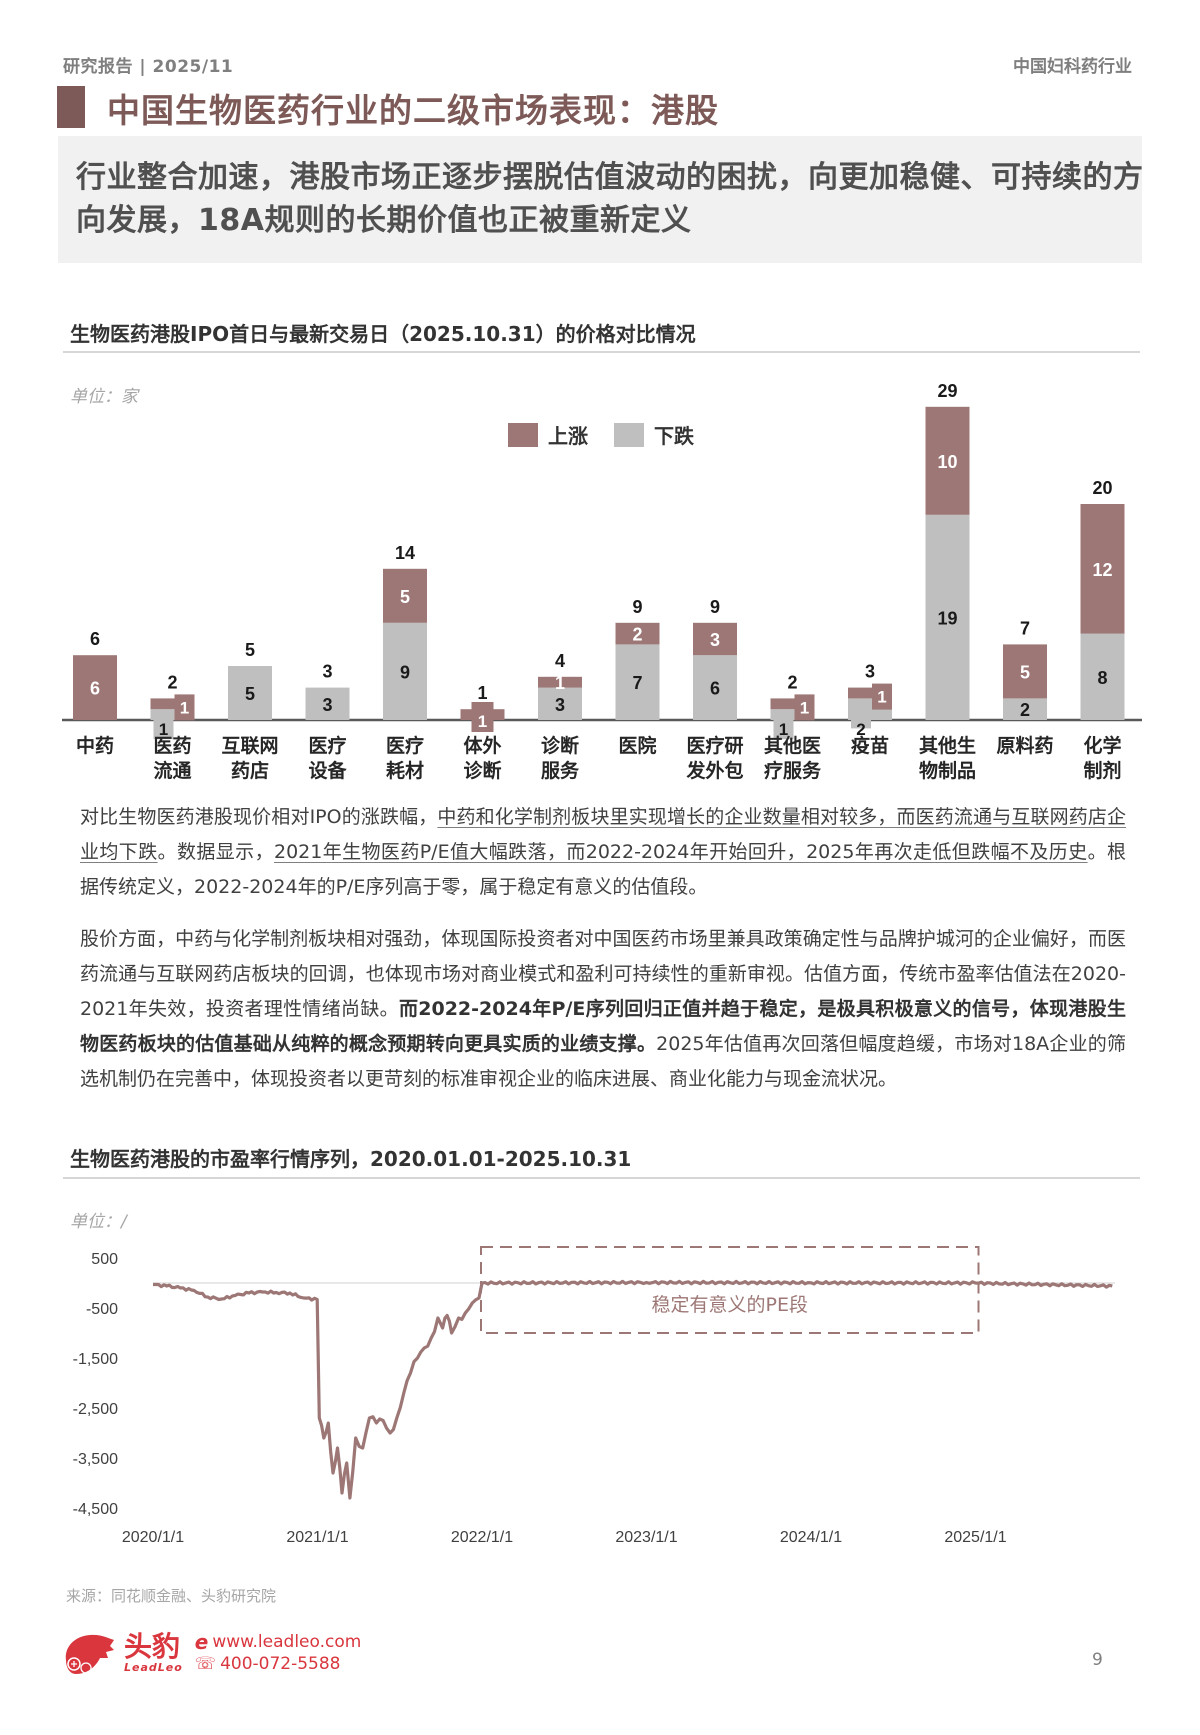  What do you see at coordinates (405, 770) in the screenshot?
I see `category-label: 耗材` at bounding box center [405, 770].